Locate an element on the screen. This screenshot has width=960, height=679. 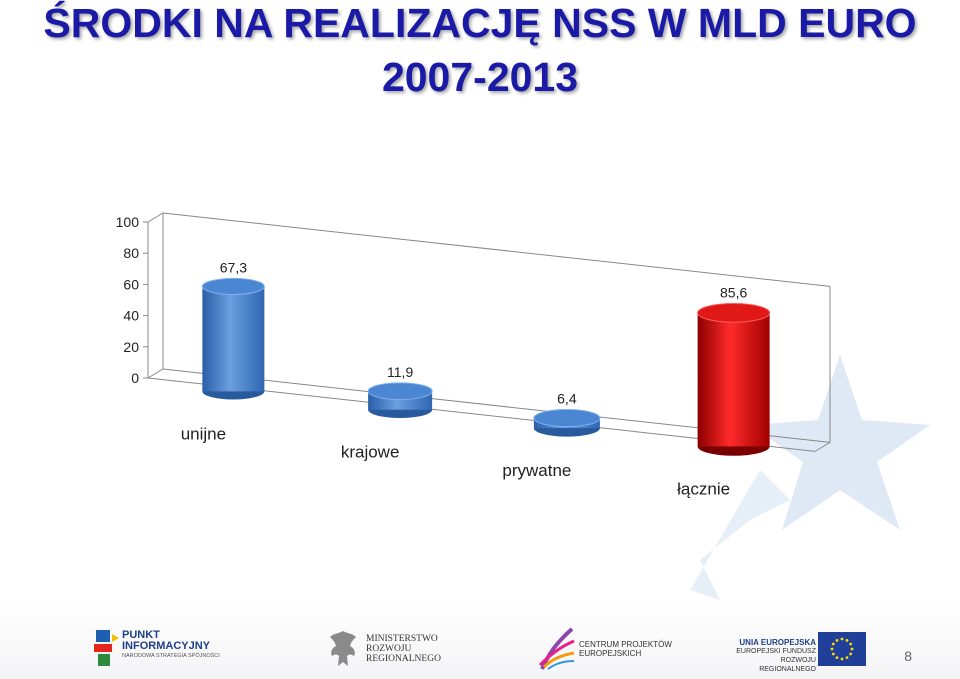
logo4-line3: ROZWOJU REGIONALNEGO is located at coordinates (787, 665).